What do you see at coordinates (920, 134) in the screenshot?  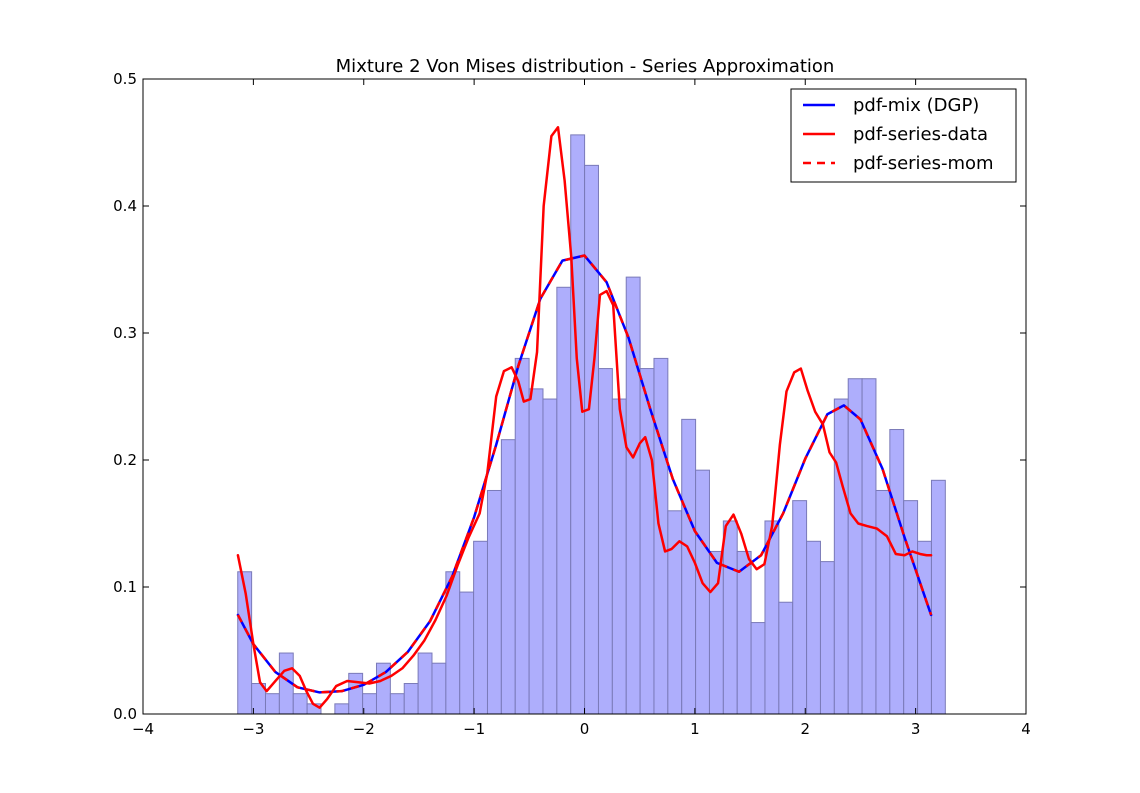 I see `legend-label: pdf-series-data` at bounding box center [920, 134].